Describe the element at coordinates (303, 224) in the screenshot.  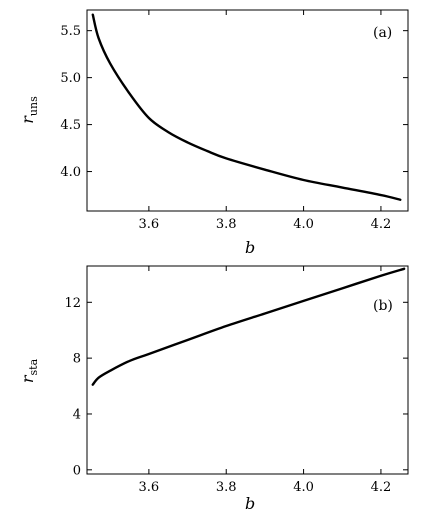
I see `panel-a-xtick-label: 4.0` at that location.